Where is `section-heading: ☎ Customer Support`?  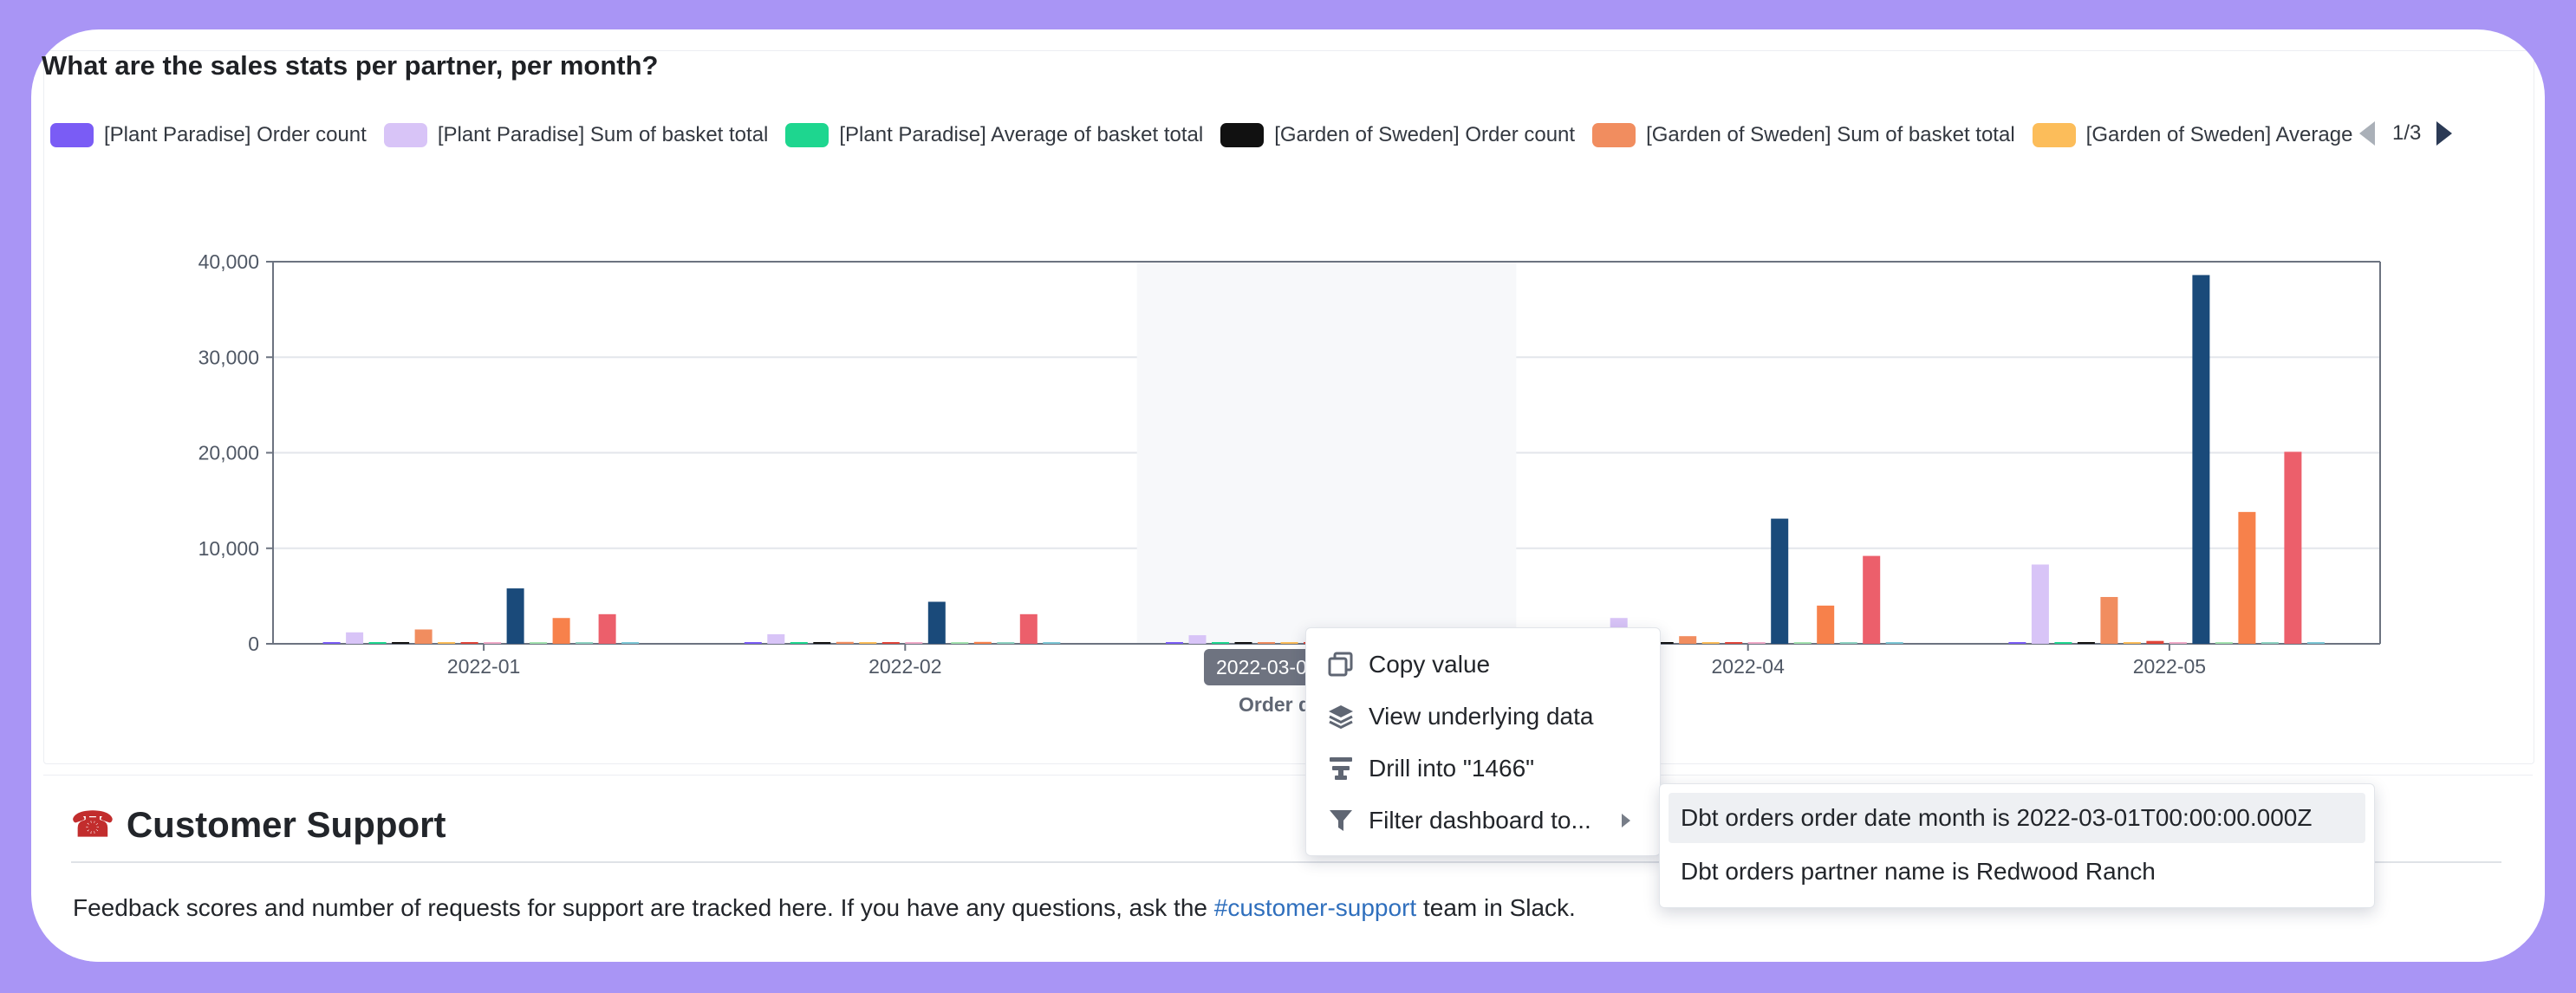
section-heading: ☎ Customer Support is located at coordinates (258, 825).